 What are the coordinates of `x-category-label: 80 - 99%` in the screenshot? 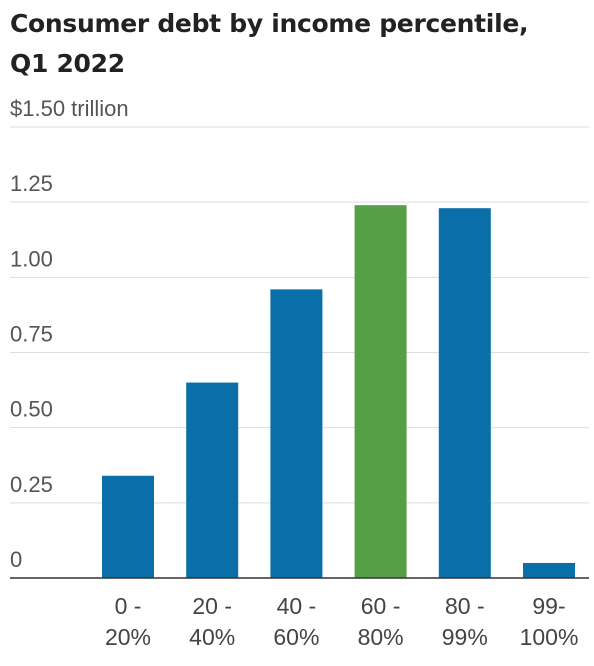 It's located at (465, 621).